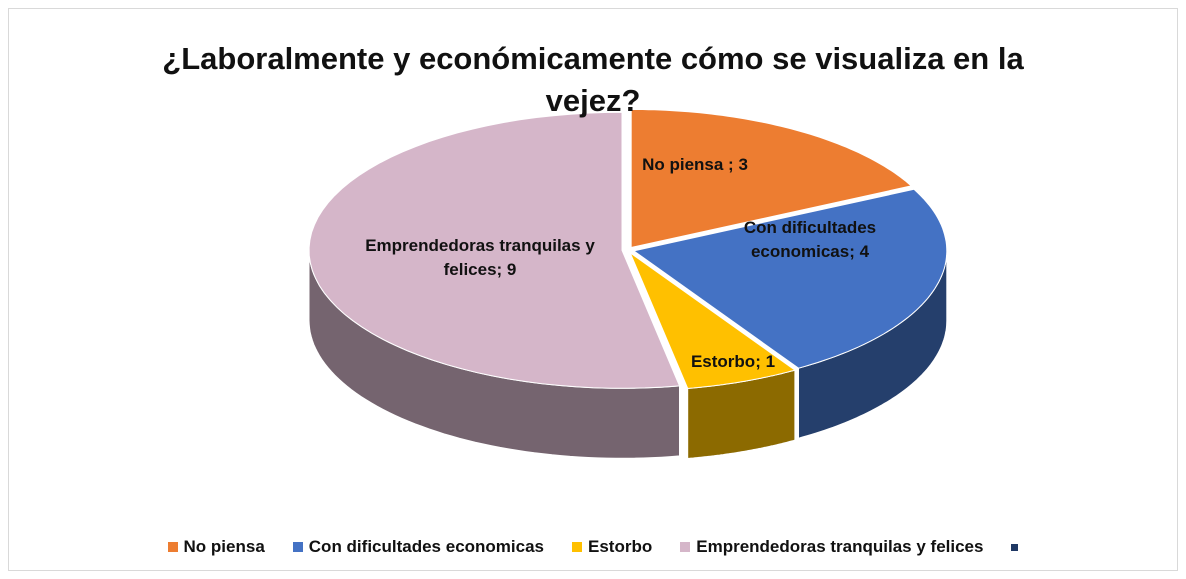 Image resolution: width=1186 pixels, height=579 pixels. Describe the element at coordinates (810, 239) in the screenshot. I see `data-label: Con dificultades economicas; 4` at that location.